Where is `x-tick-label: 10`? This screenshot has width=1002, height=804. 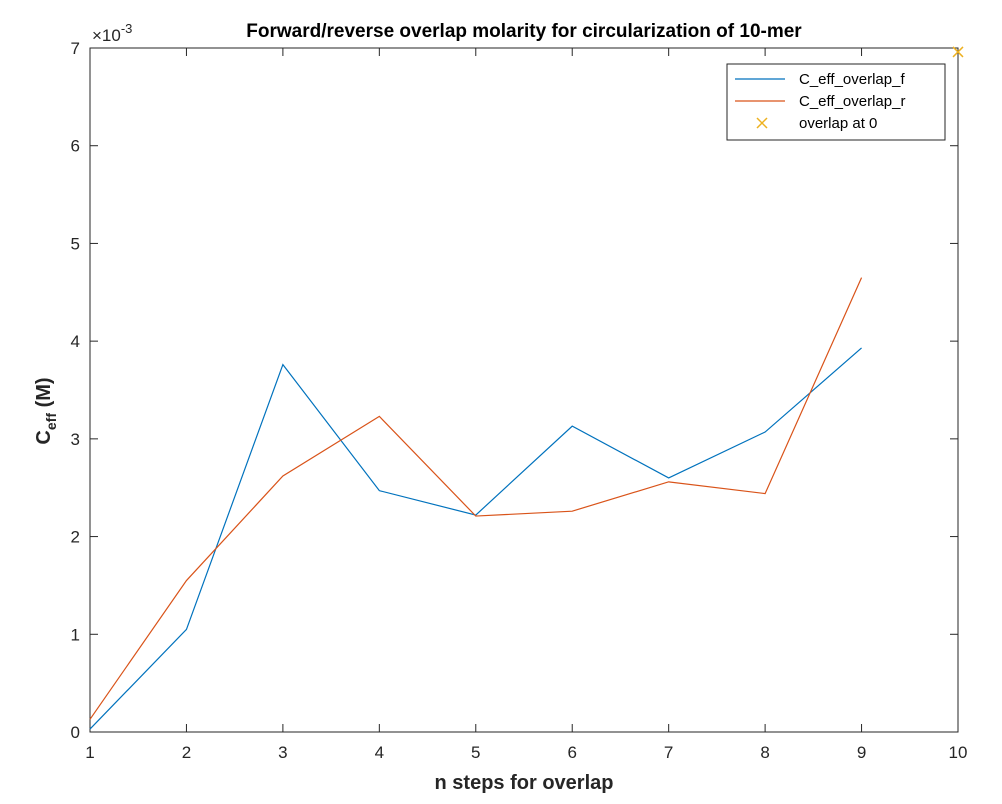
x-tick-label: 10 is located at coordinates (958, 752).